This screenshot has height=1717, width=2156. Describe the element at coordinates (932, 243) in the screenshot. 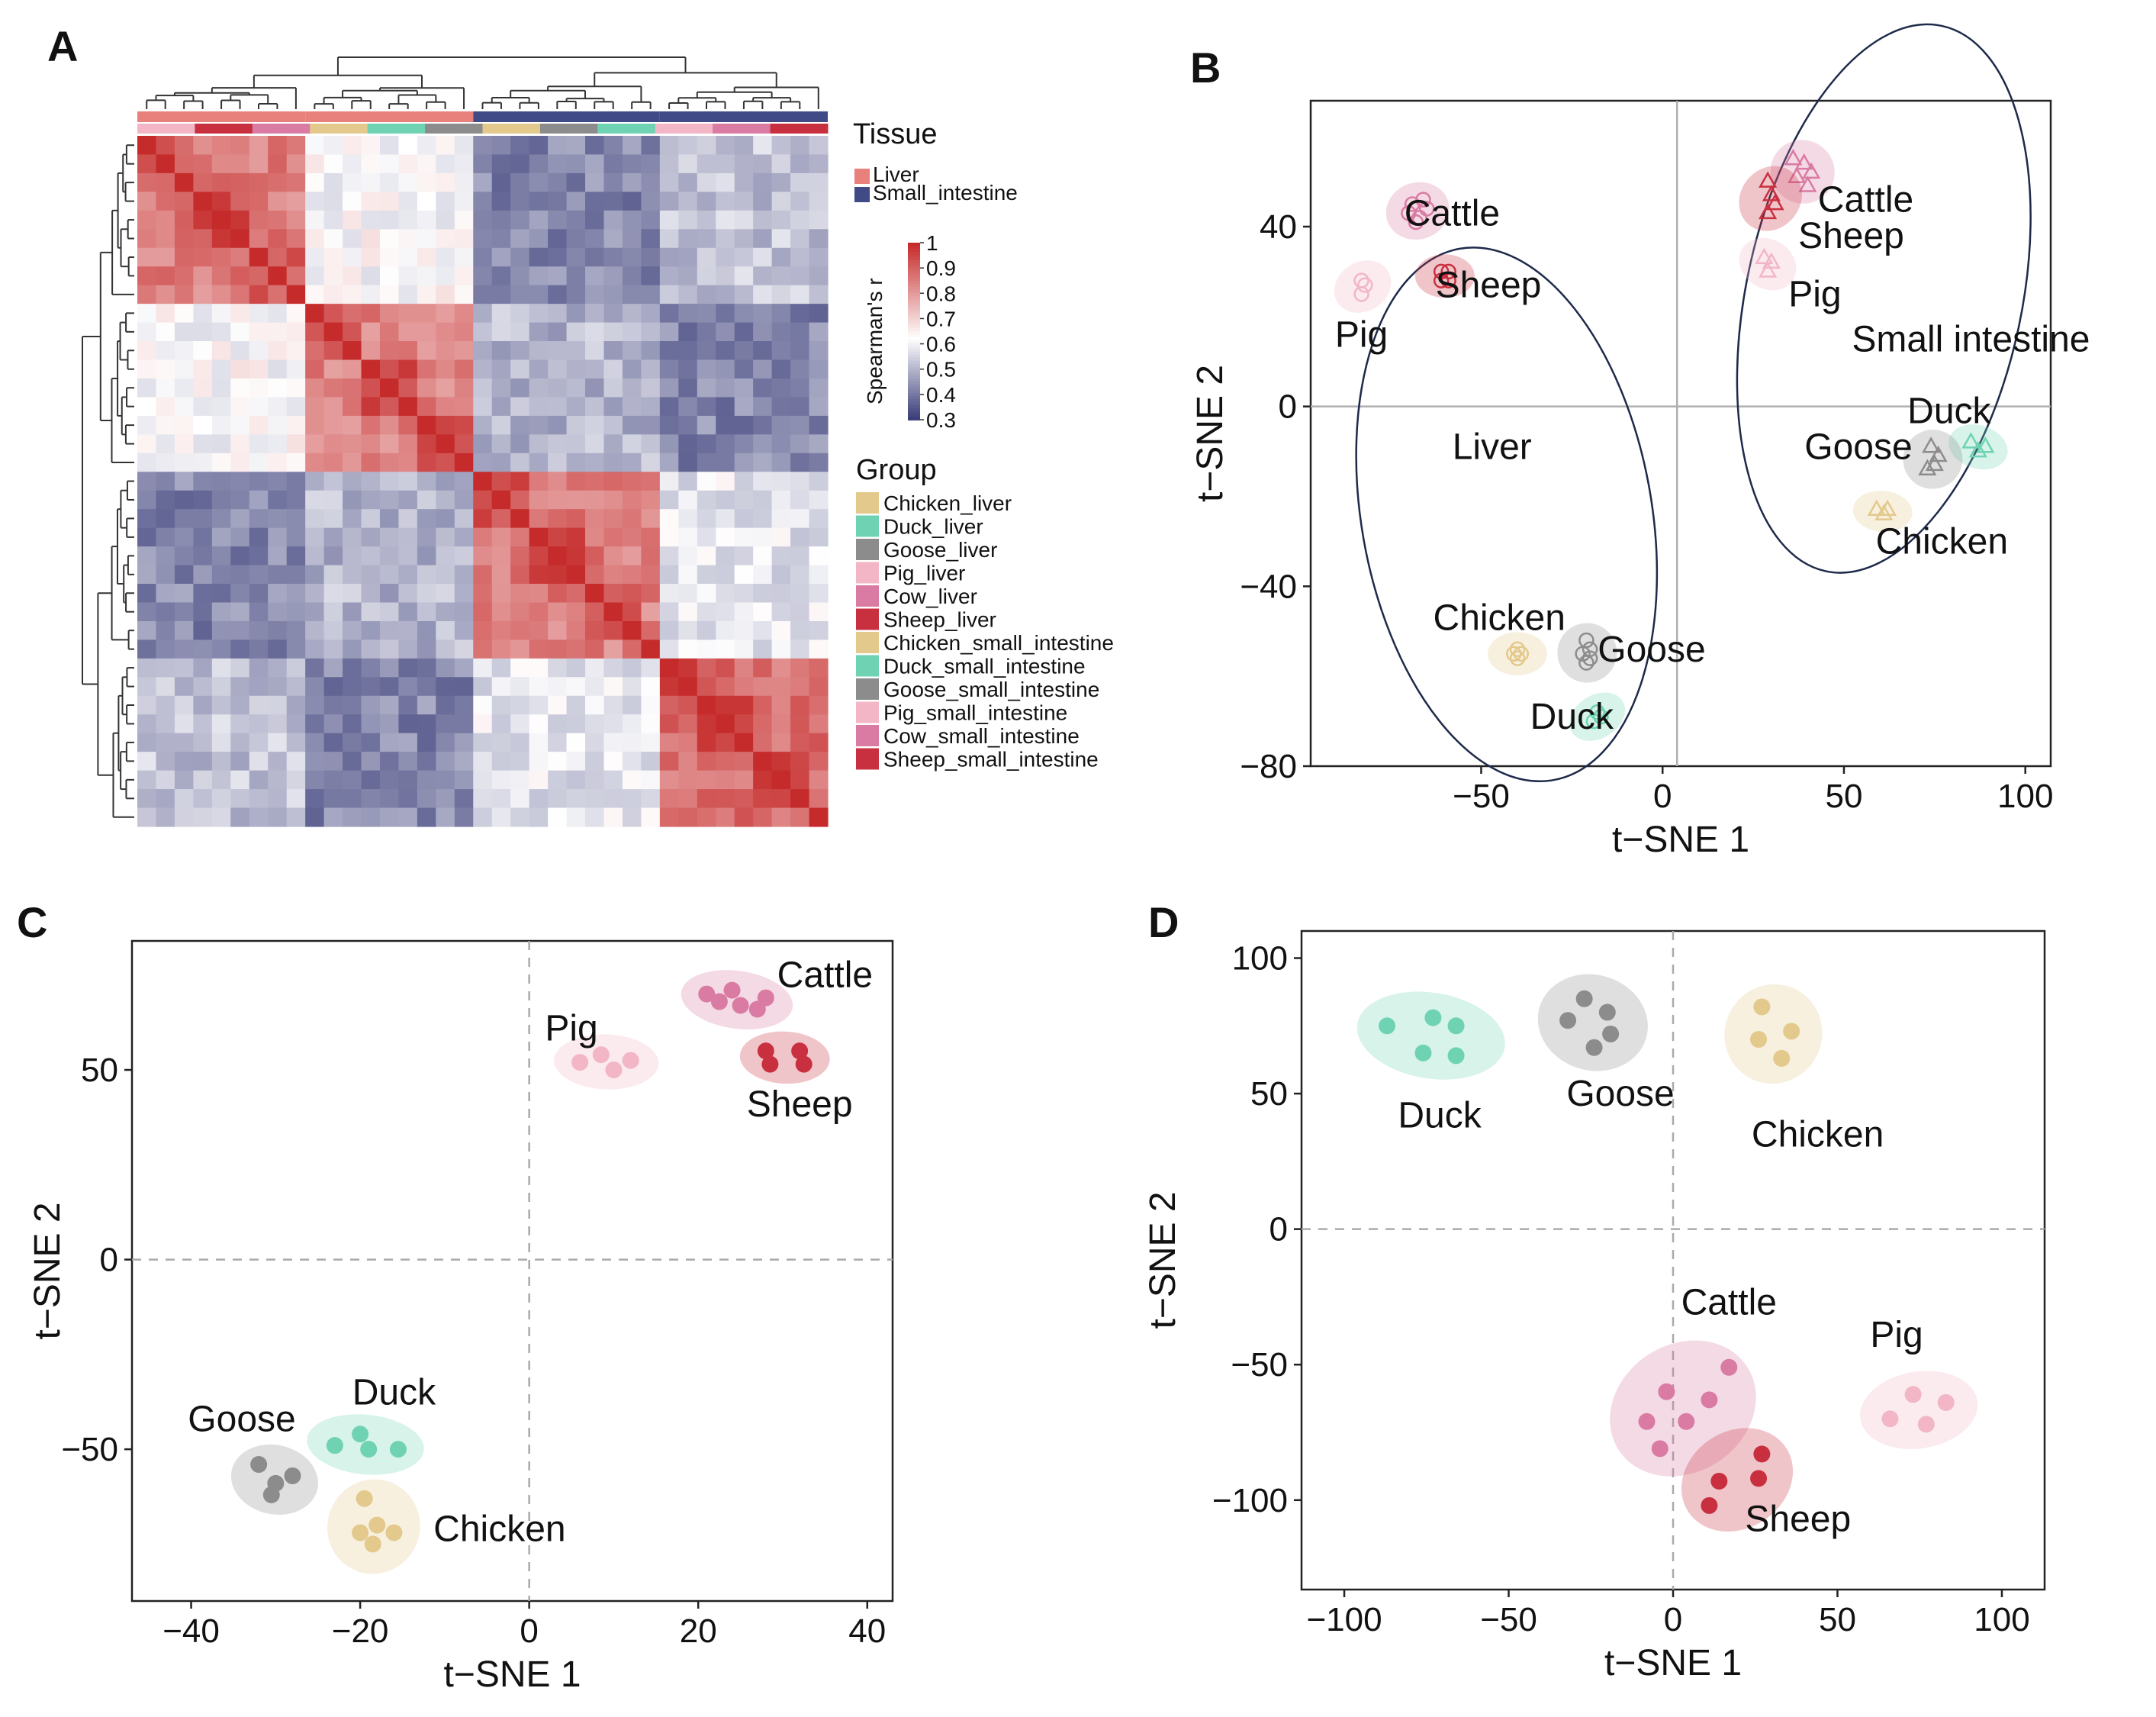

I see `colorbar-tick-label: 1` at that location.